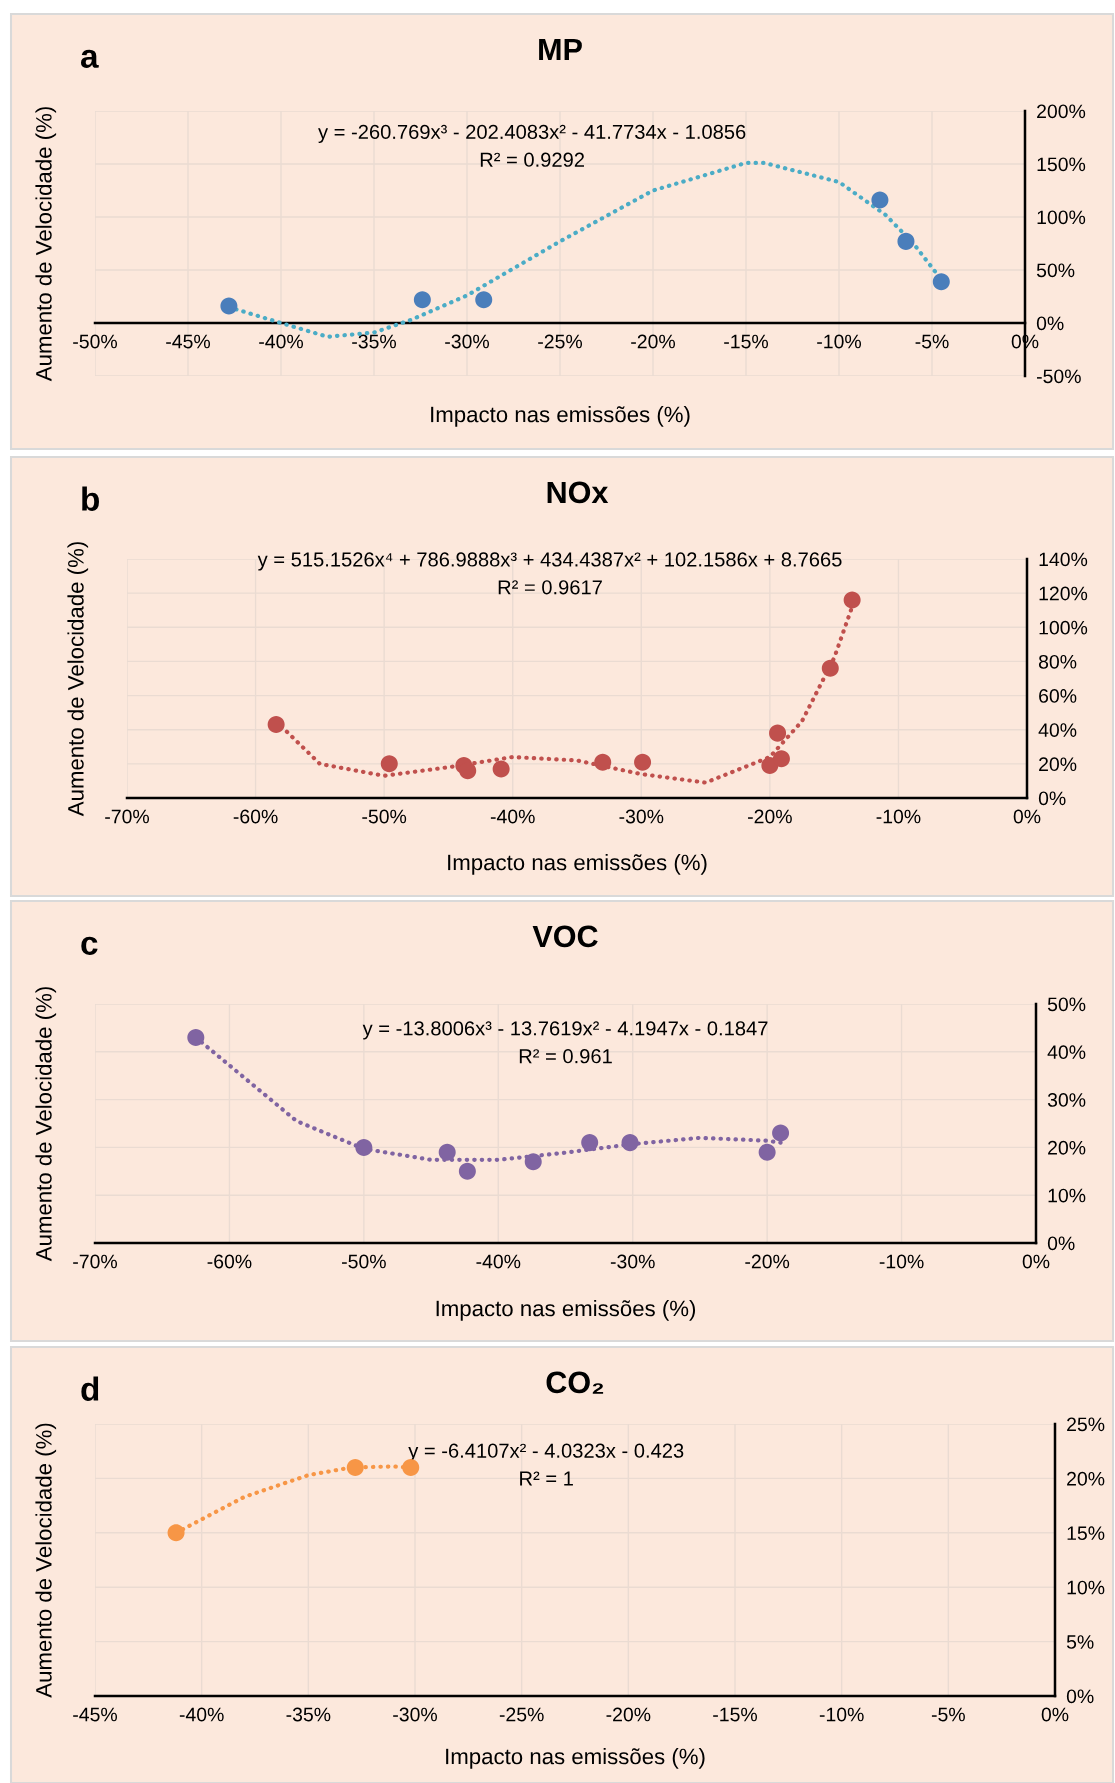 This screenshot has height=1783, width=1115. What do you see at coordinates (1063, 593) in the screenshot?
I see `y-tick-label: 120%` at bounding box center [1063, 593].